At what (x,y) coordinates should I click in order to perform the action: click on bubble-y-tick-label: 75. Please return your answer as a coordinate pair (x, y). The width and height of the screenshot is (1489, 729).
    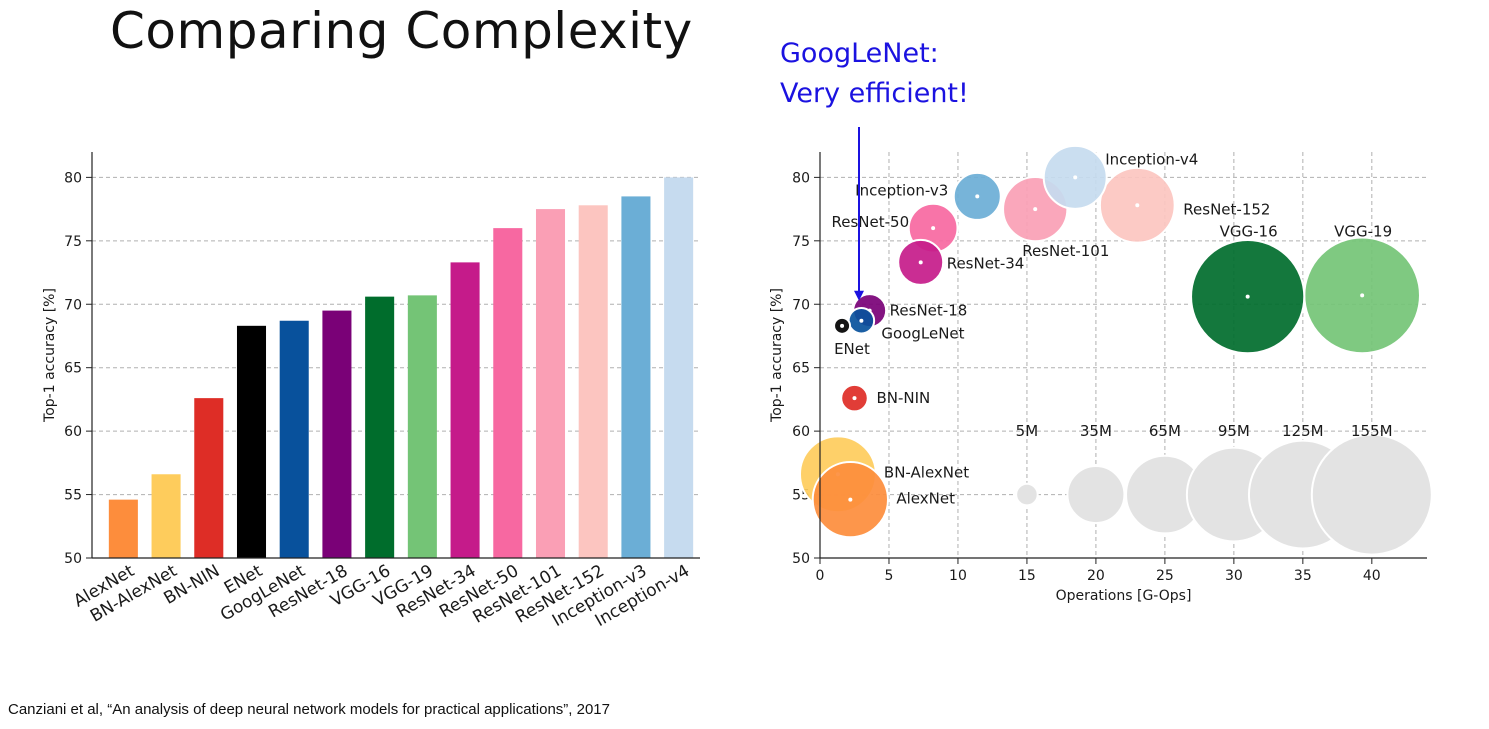
    Looking at the image, I should click on (801, 242).